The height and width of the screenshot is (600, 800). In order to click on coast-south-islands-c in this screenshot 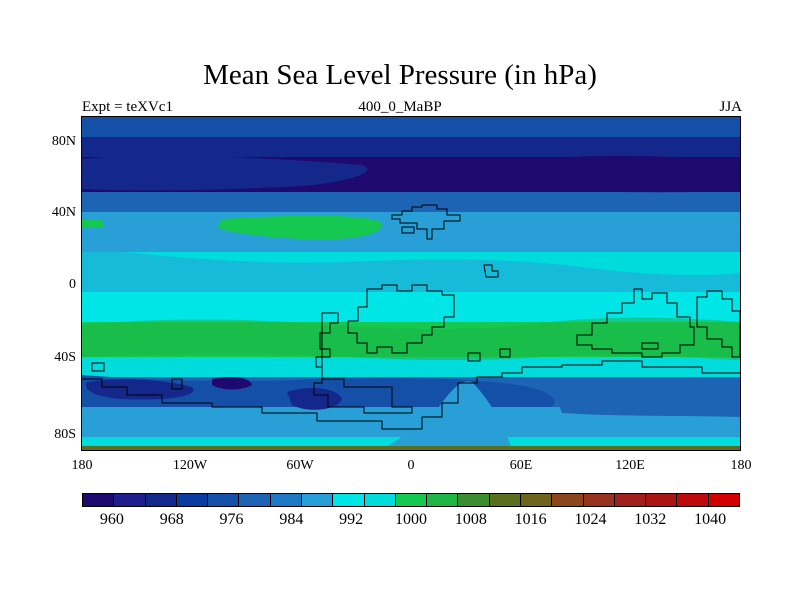, I will do `click(474, 357)`.